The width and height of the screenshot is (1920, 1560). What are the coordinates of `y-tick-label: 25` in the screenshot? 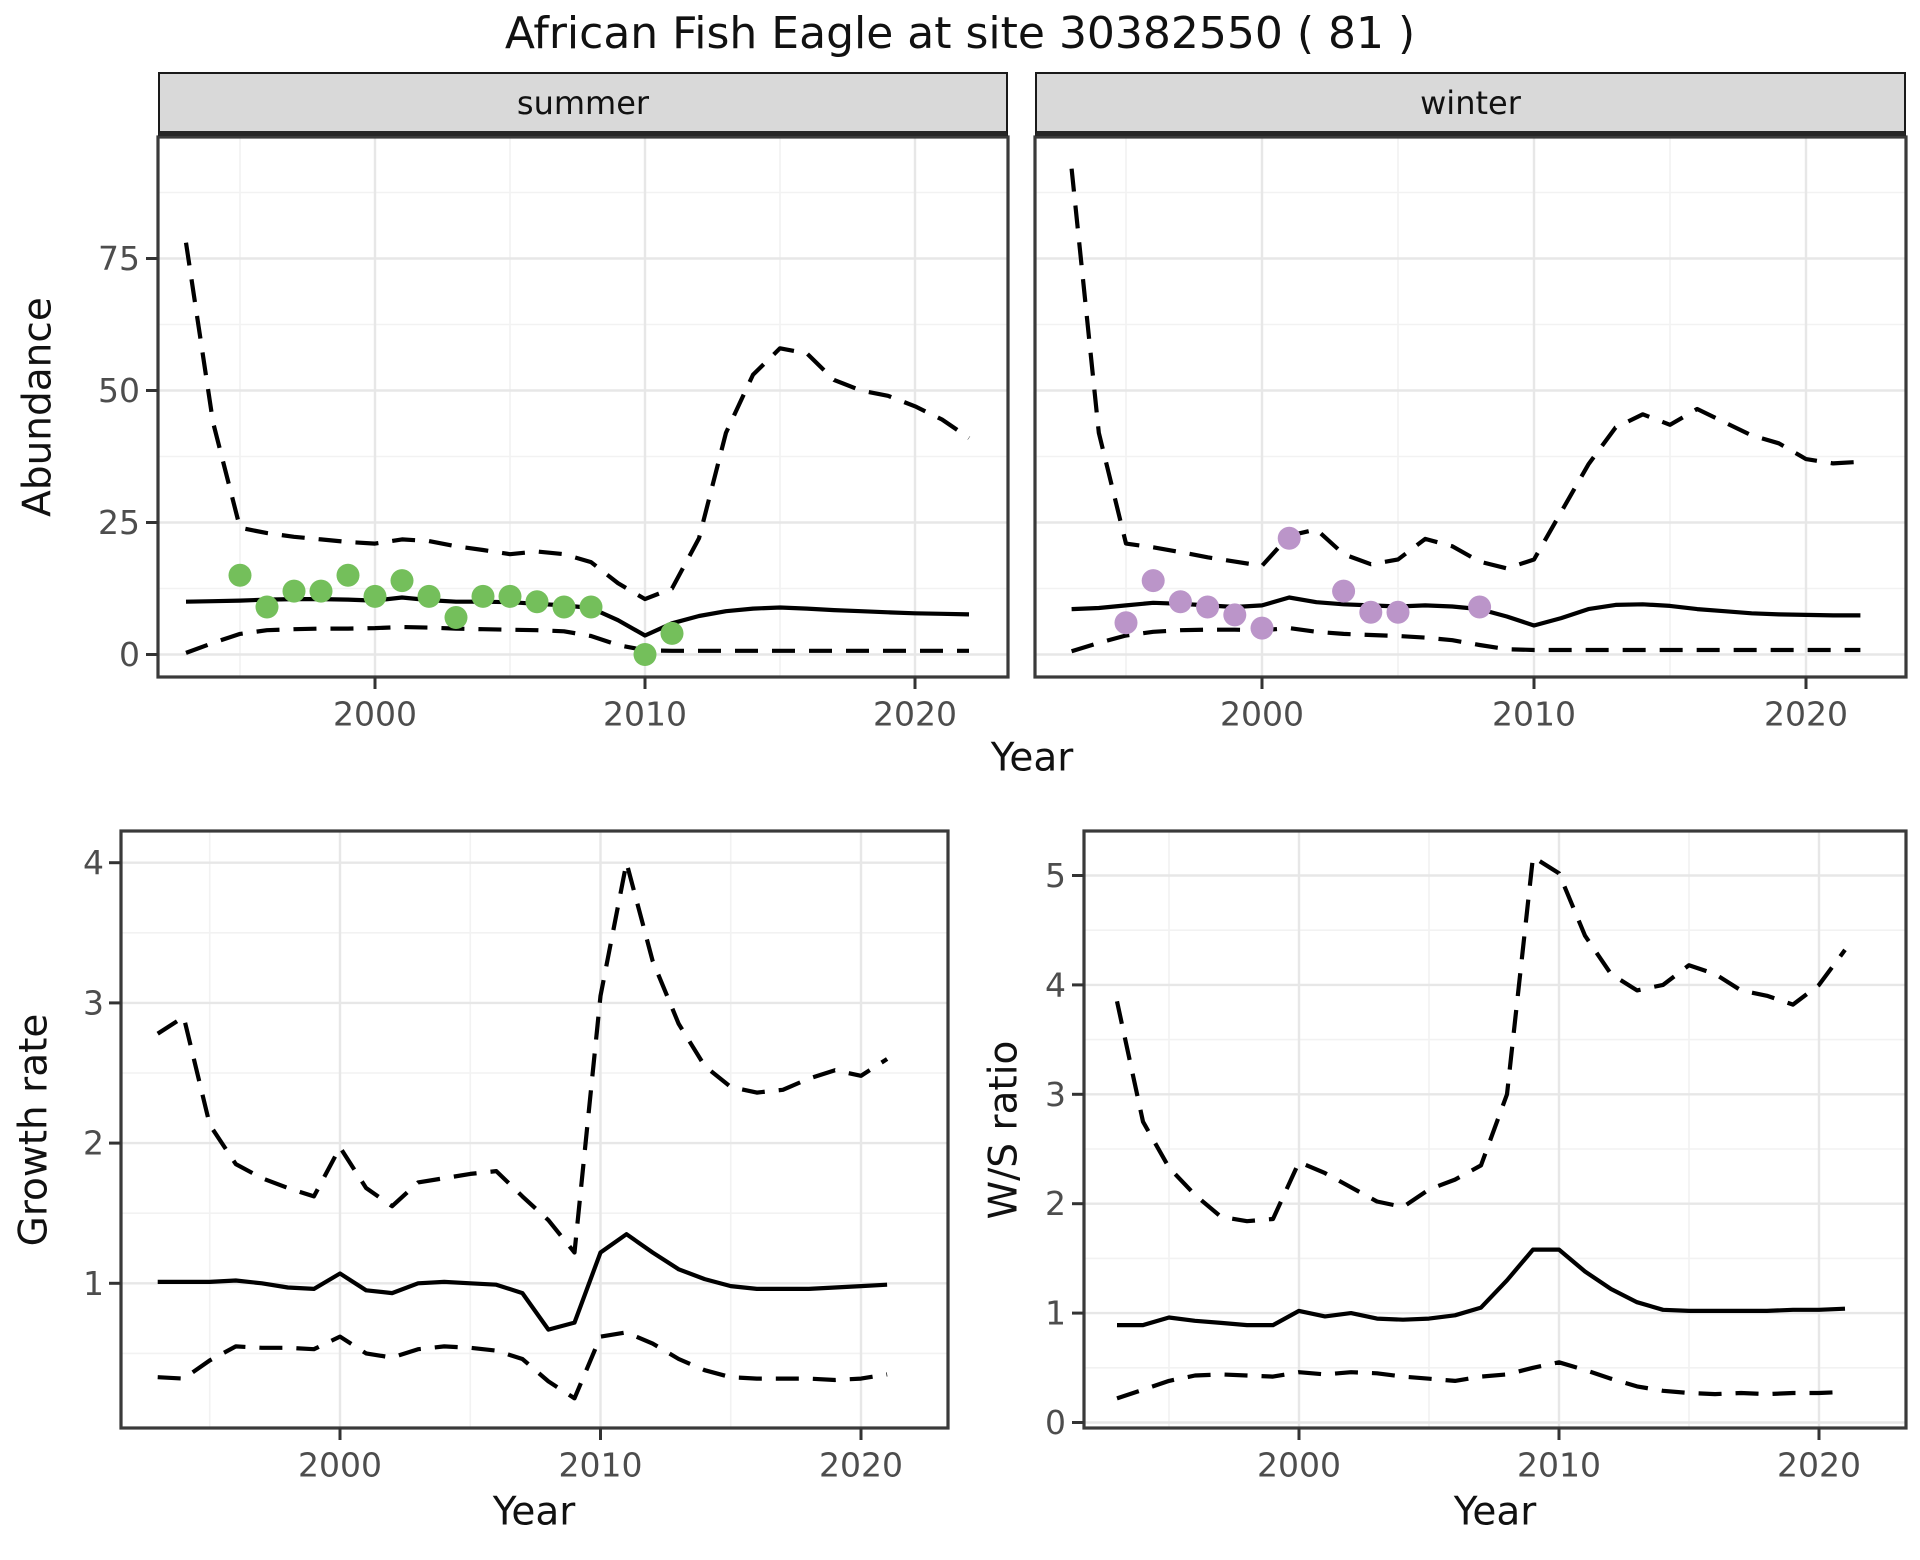 It's located at (119, 522).